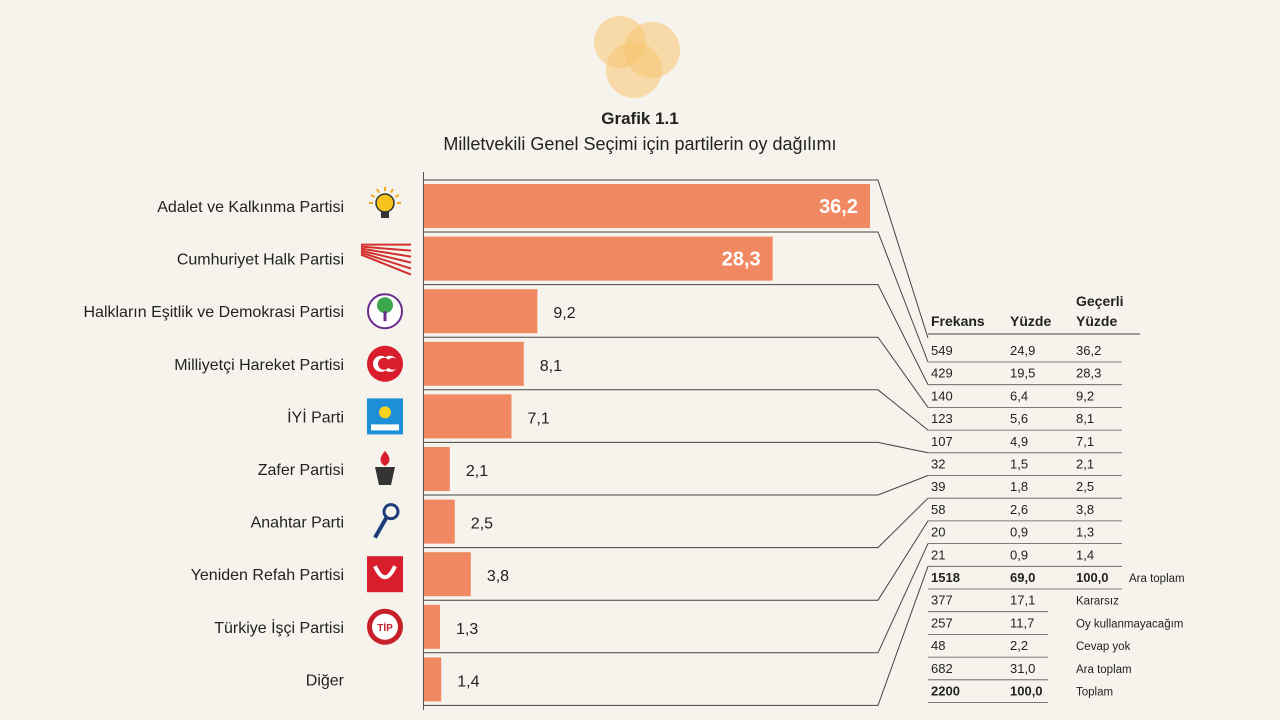 The width and height of the screenshot is (1280, 720). What do you see at coordinates (938, 464) in the screenshot?
I see `table-cell-frekans: 32` at bounding box center [938, 464].